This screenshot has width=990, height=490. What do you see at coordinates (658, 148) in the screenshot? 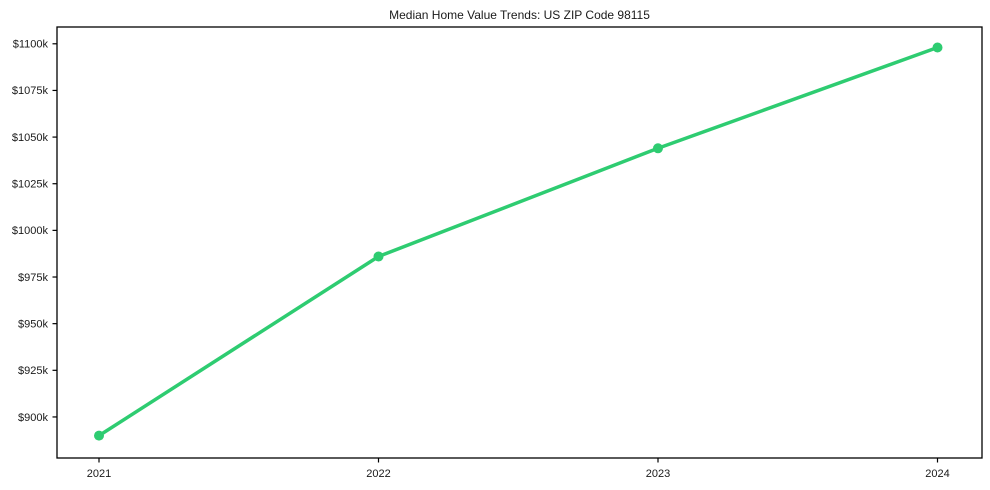
I see `data-point-2023` at bounding box center [658, 148].